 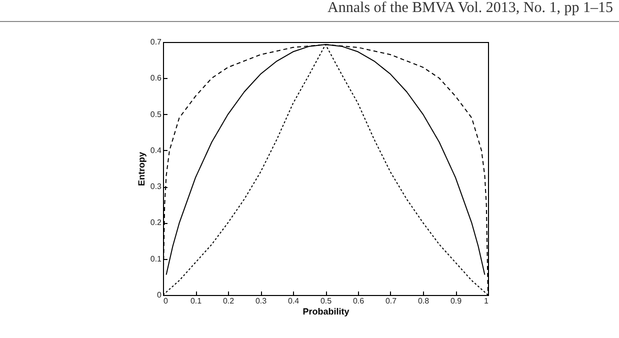 What do you see at coordinates (456, 301) in the screenshot?
I see `x-tick-label: 0.9` at bounding box center [456, 301].